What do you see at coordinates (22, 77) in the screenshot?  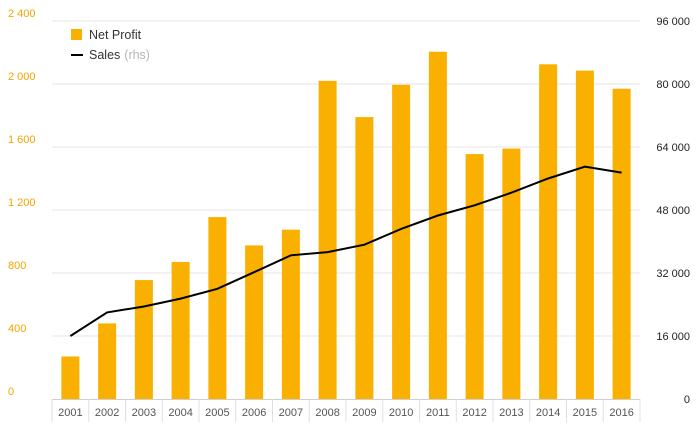 I see `y-left-tick-label: 2 000` at bounding box center [22, 77].